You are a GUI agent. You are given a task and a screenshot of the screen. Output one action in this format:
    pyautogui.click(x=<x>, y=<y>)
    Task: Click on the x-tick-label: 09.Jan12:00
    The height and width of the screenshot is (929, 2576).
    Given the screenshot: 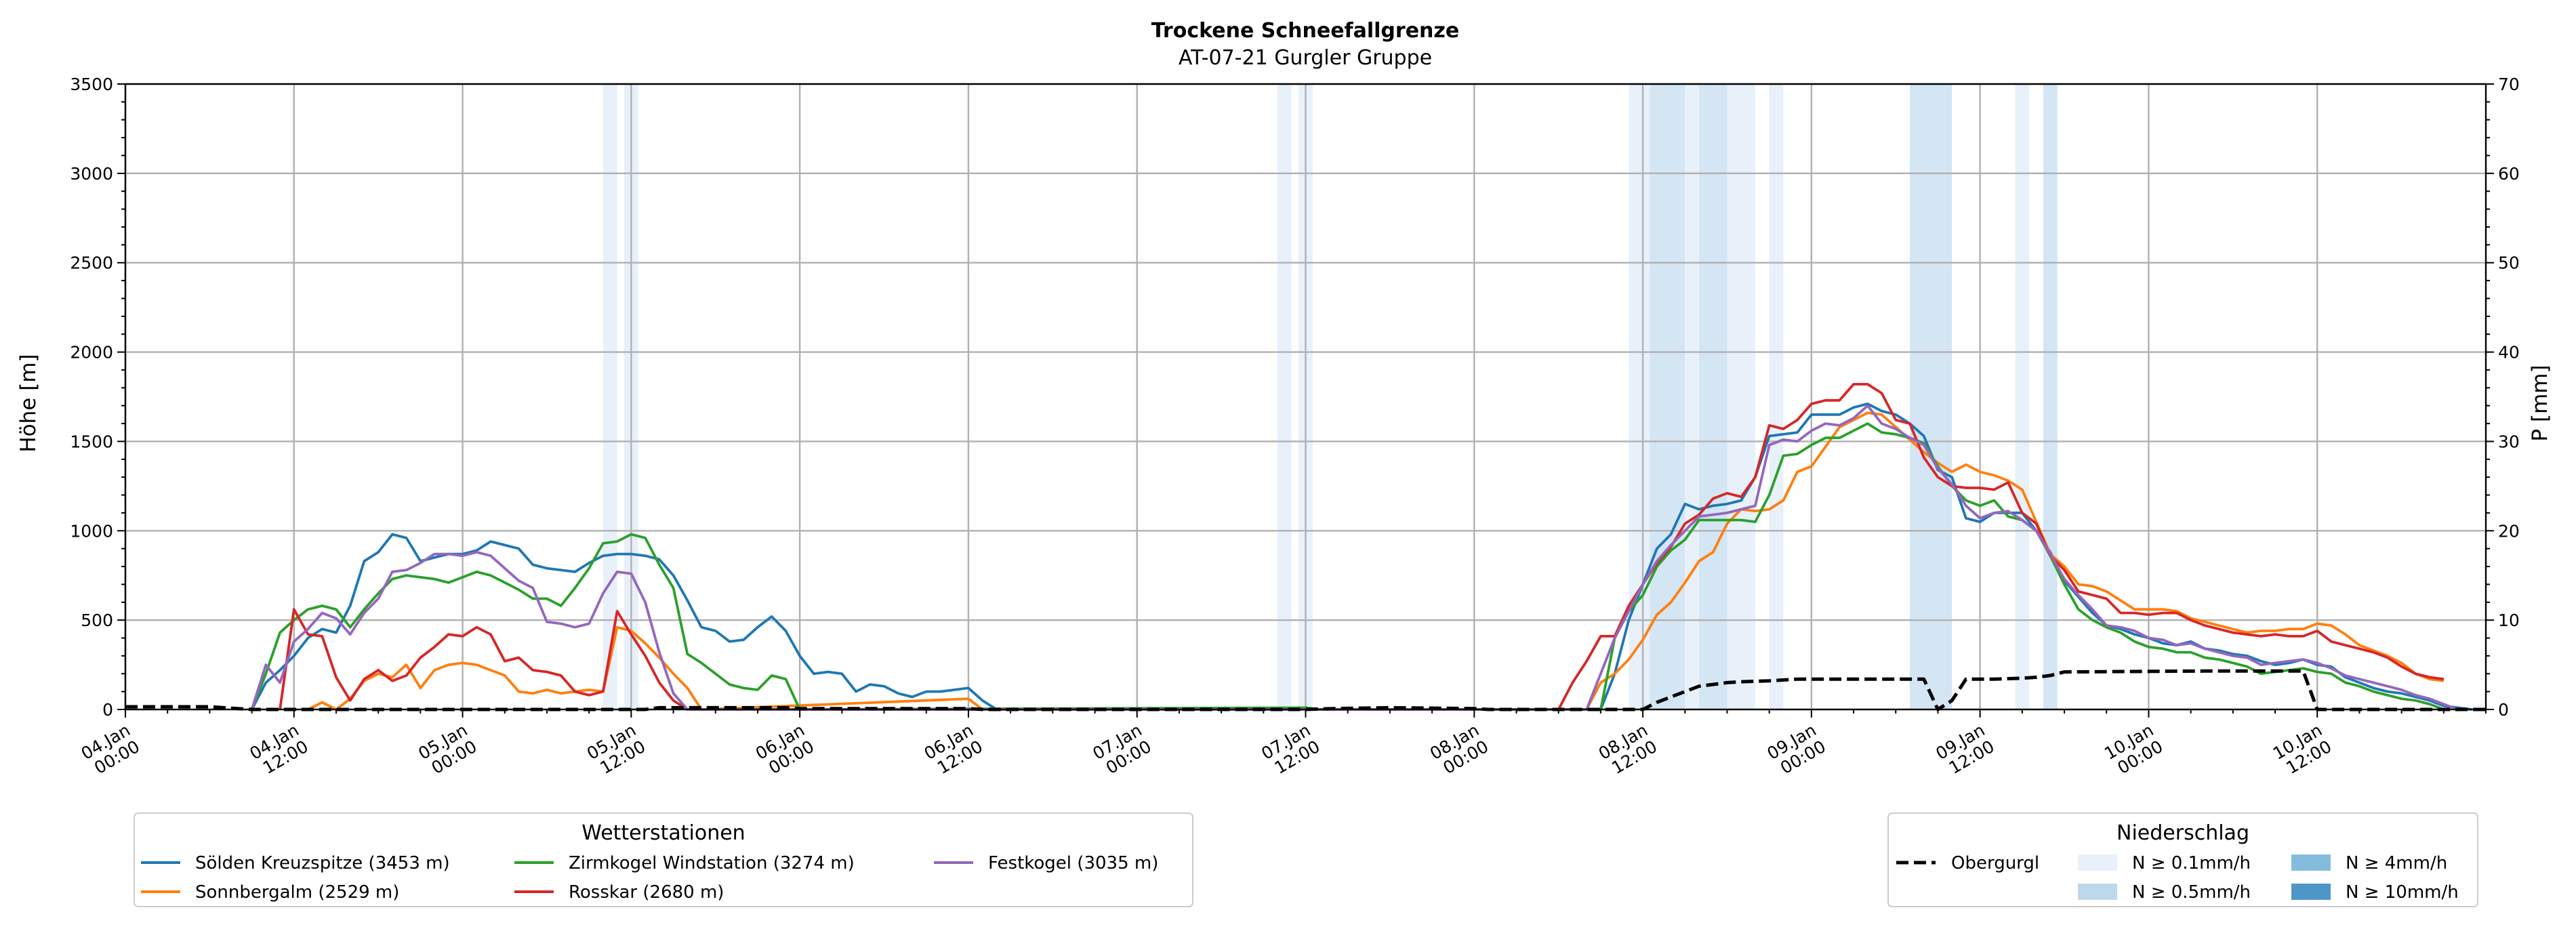 What is the action you would take?
    pyautogui.click(x=1965, y=750)
    